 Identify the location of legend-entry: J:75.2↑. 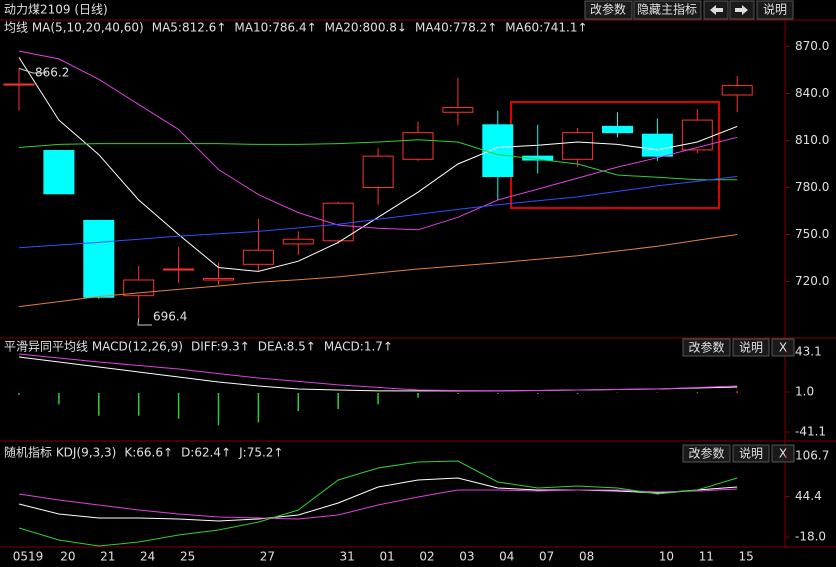
(260, 453).